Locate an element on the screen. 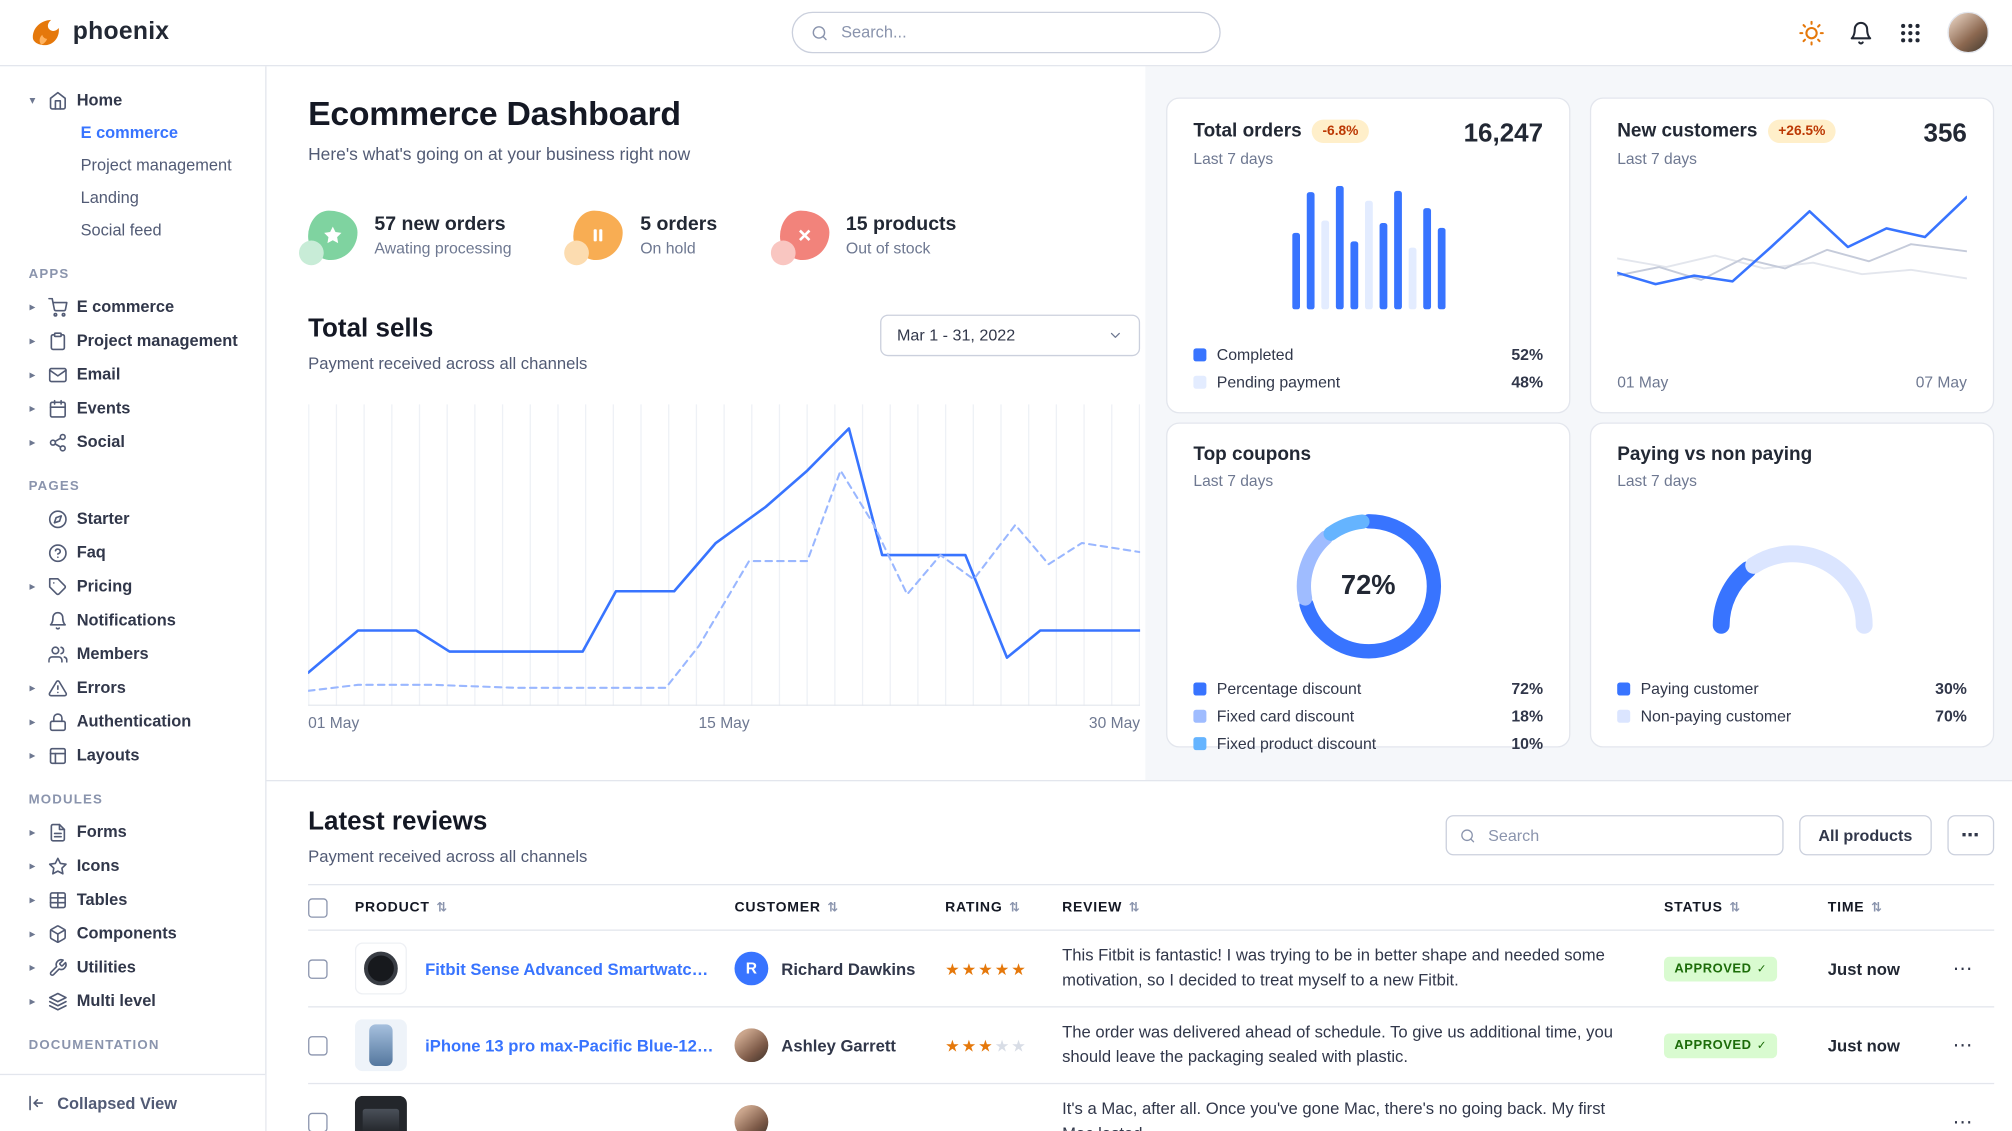 The width and height of the screenshot is (2012, 1131). sidebar-item-events: ▸Events is located at coordinates (132, 408).